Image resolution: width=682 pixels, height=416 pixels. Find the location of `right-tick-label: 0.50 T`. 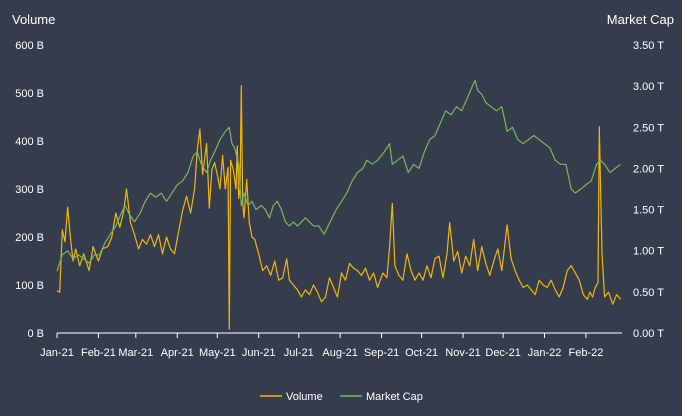

right-tick-label: 0.50 T is located at coordinates (648, 293).